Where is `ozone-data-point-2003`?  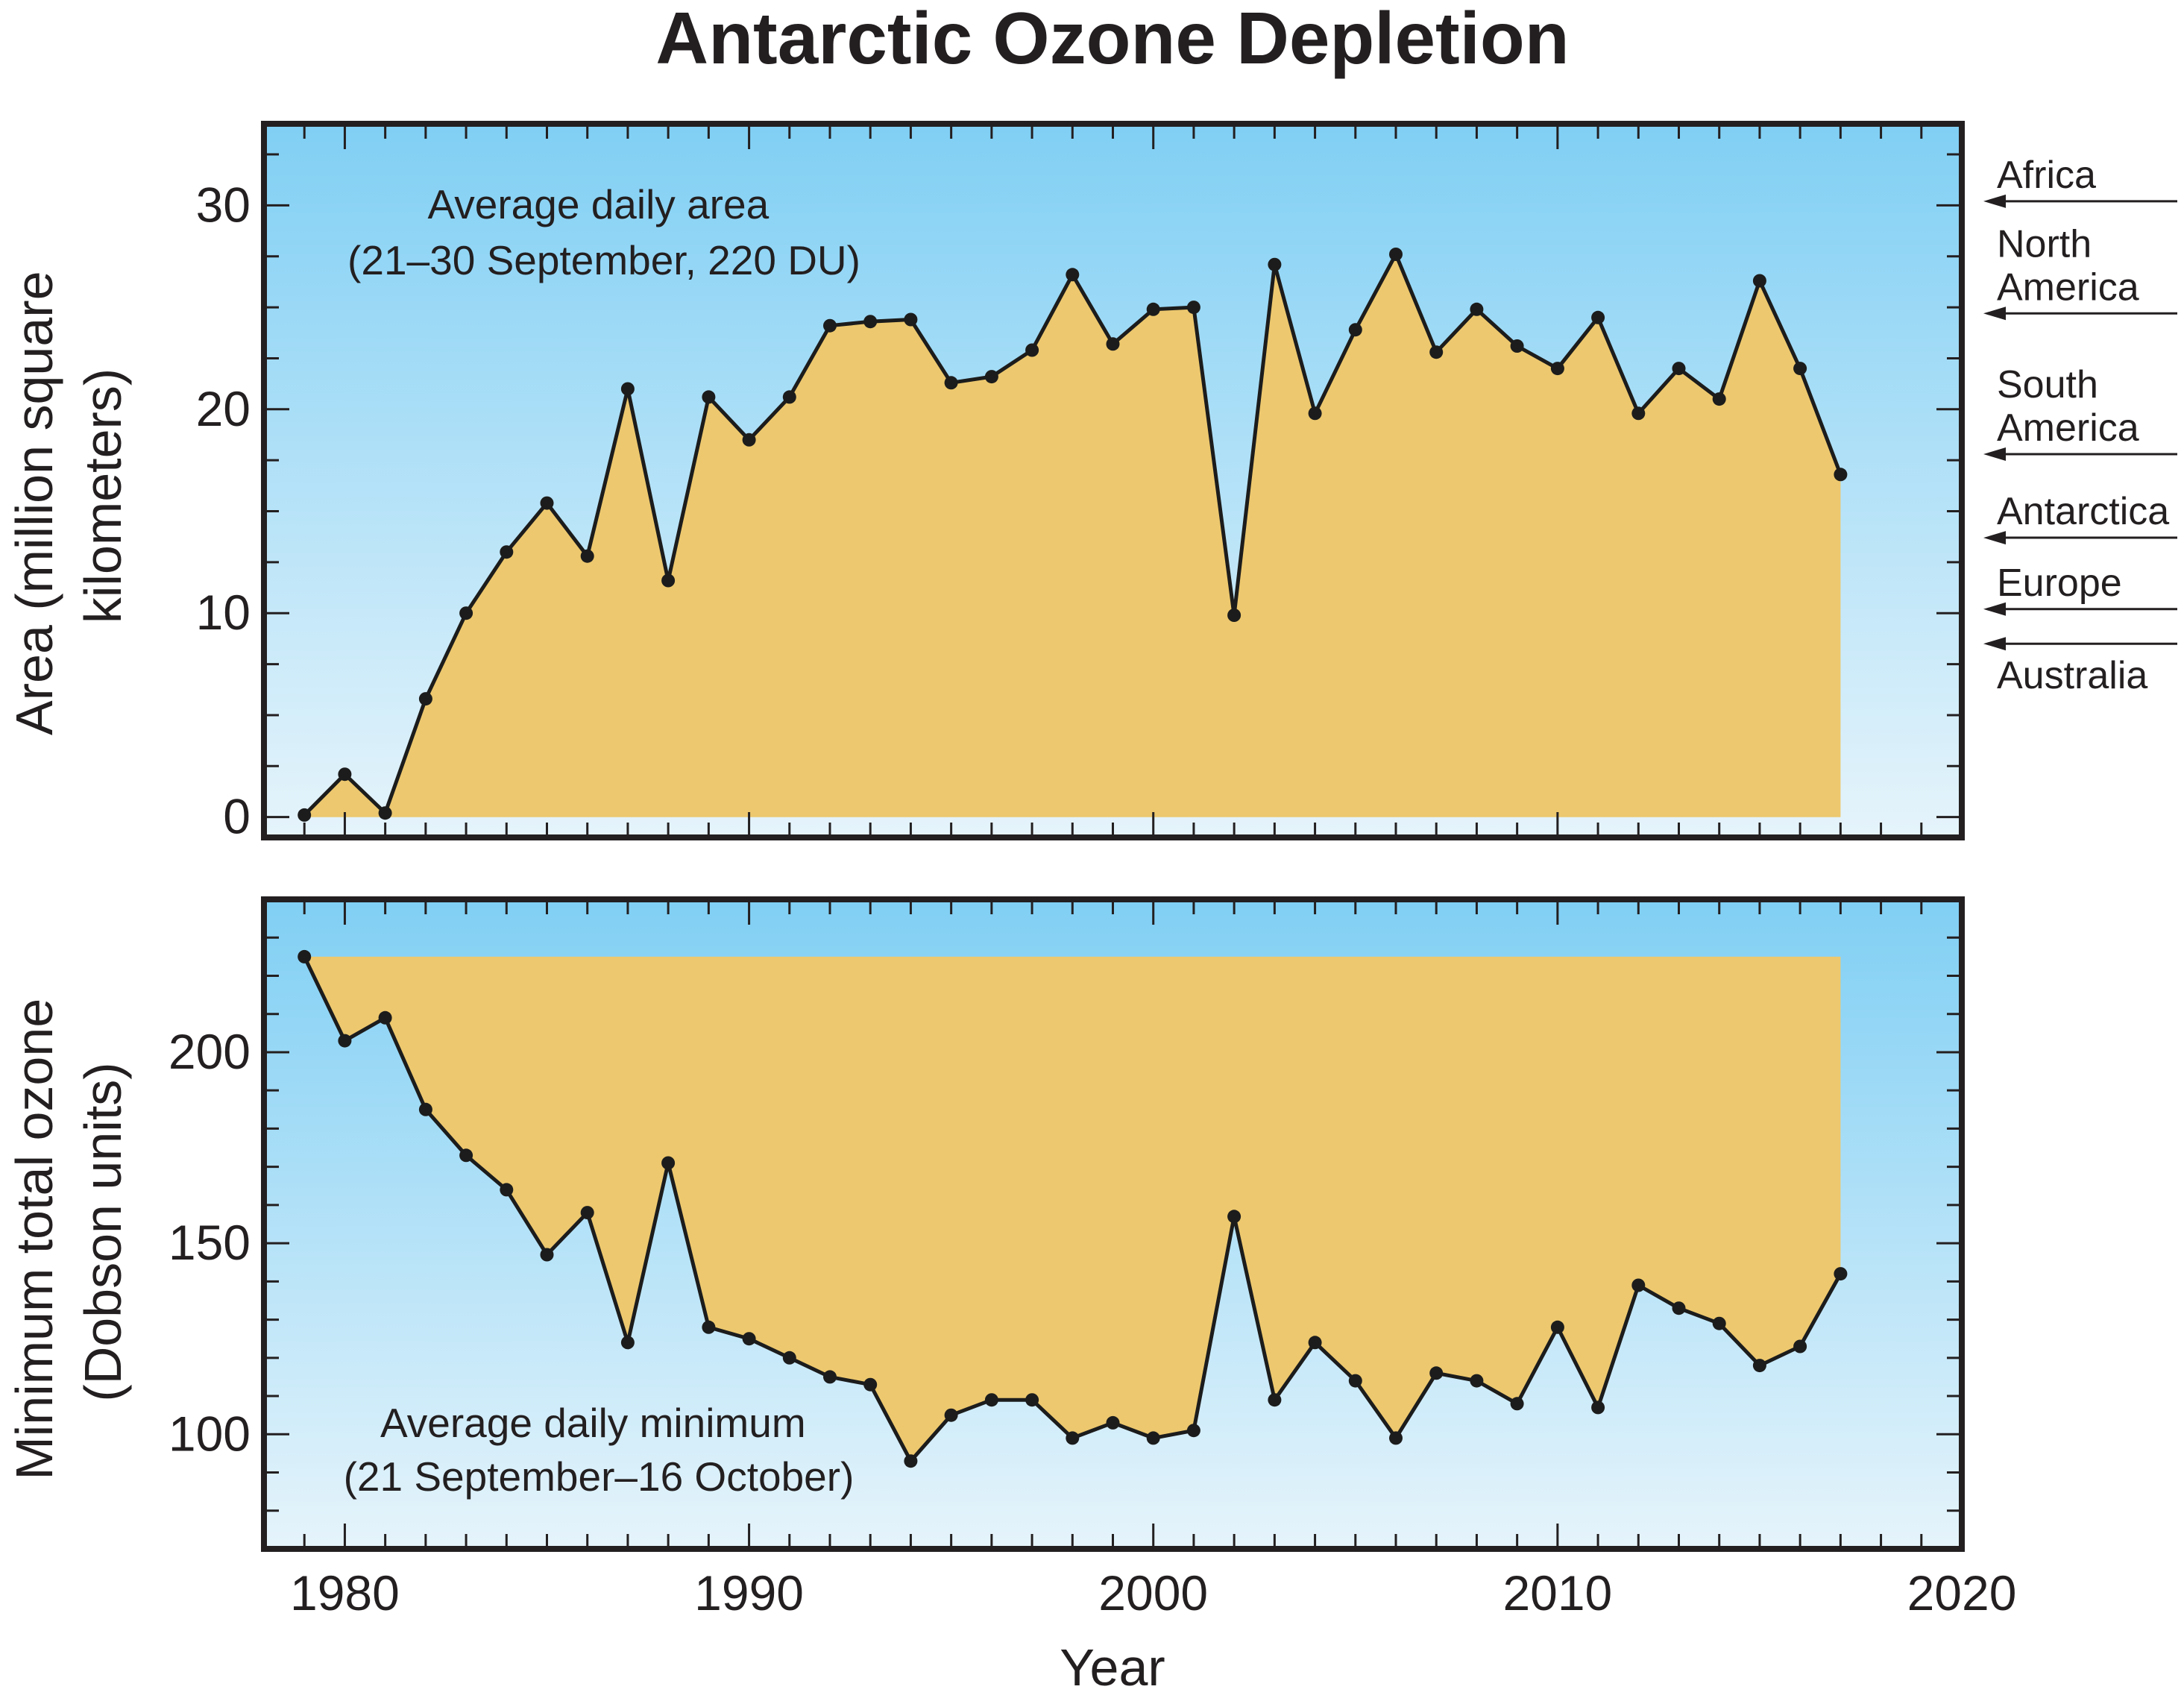
ozone-data-point-2003 is located at coordinates (1275, 1400).